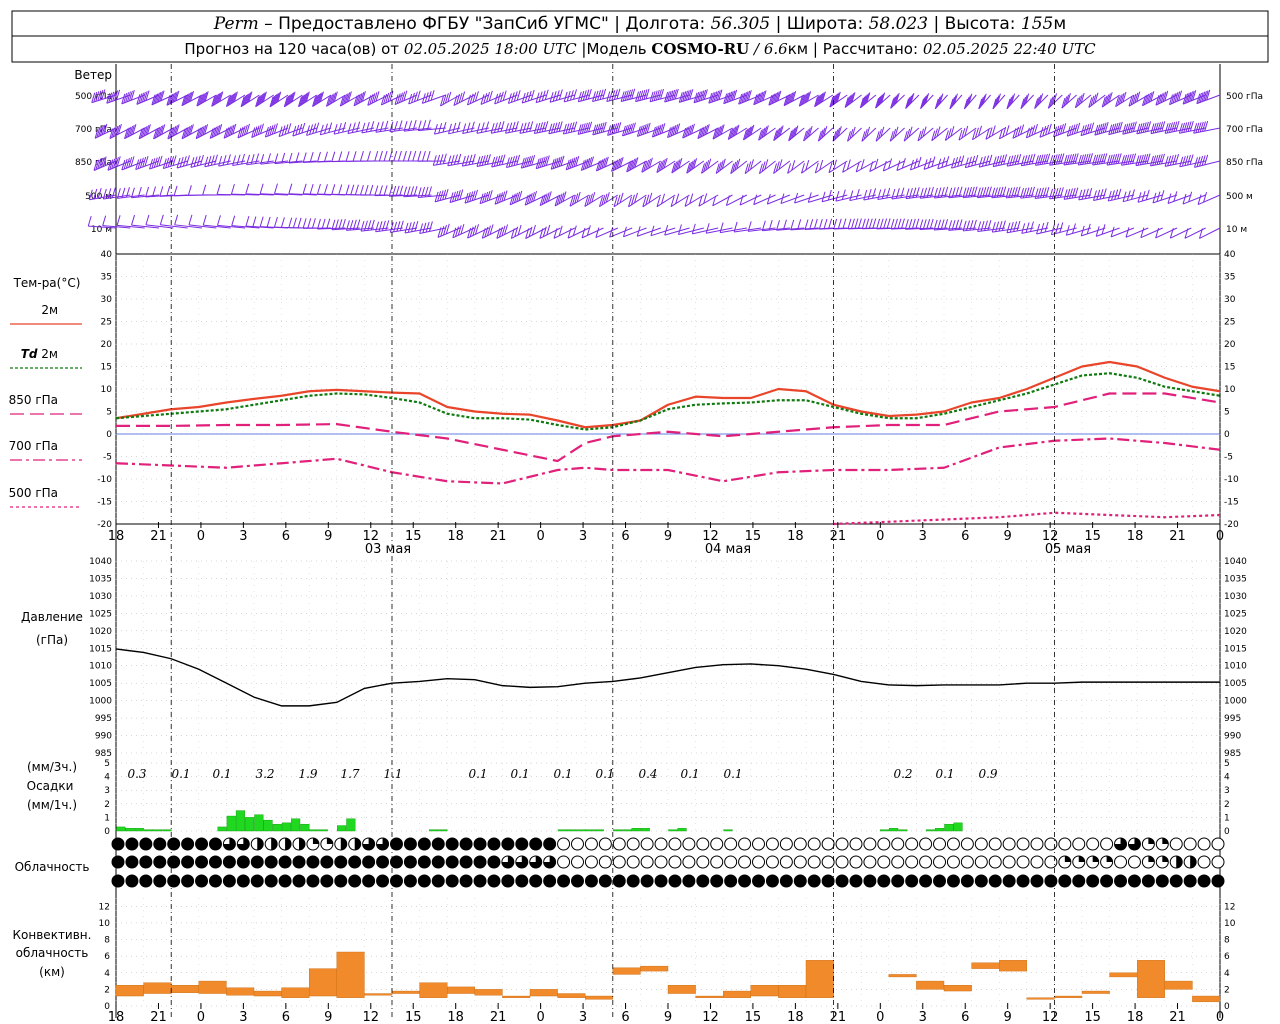 The height and width of the screenshot is (1024, 1280). I want to click on model-name: COSMO-RU, so click(700, 49).